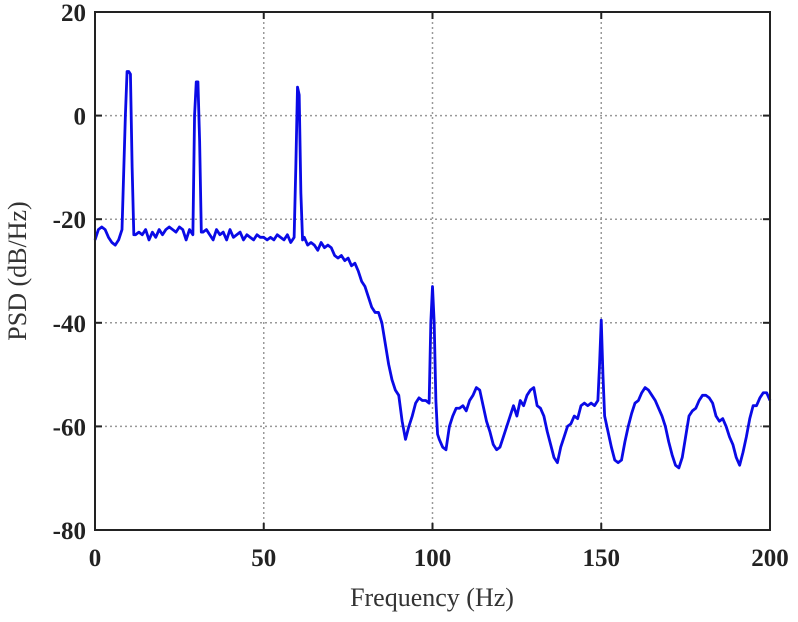 The height and width of the screenshot is (622, 798). Describe the element at coordinates (432, 597) in the screenshot. I see `x-axis-label: Frequency (Hz)` at that location.